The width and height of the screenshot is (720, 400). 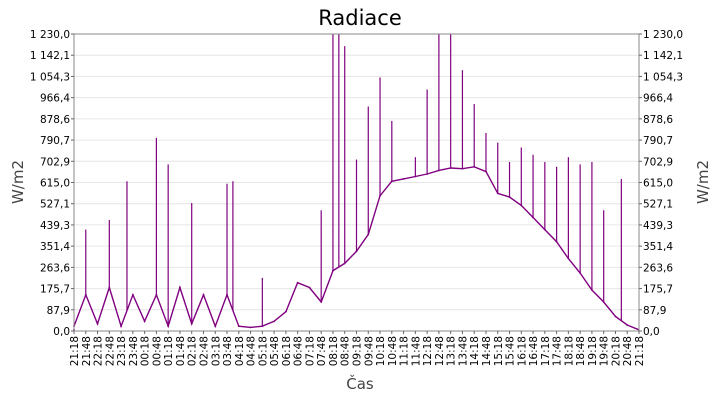 I want to click on x-tick-label: 12:18, so click(x=428, y=351).